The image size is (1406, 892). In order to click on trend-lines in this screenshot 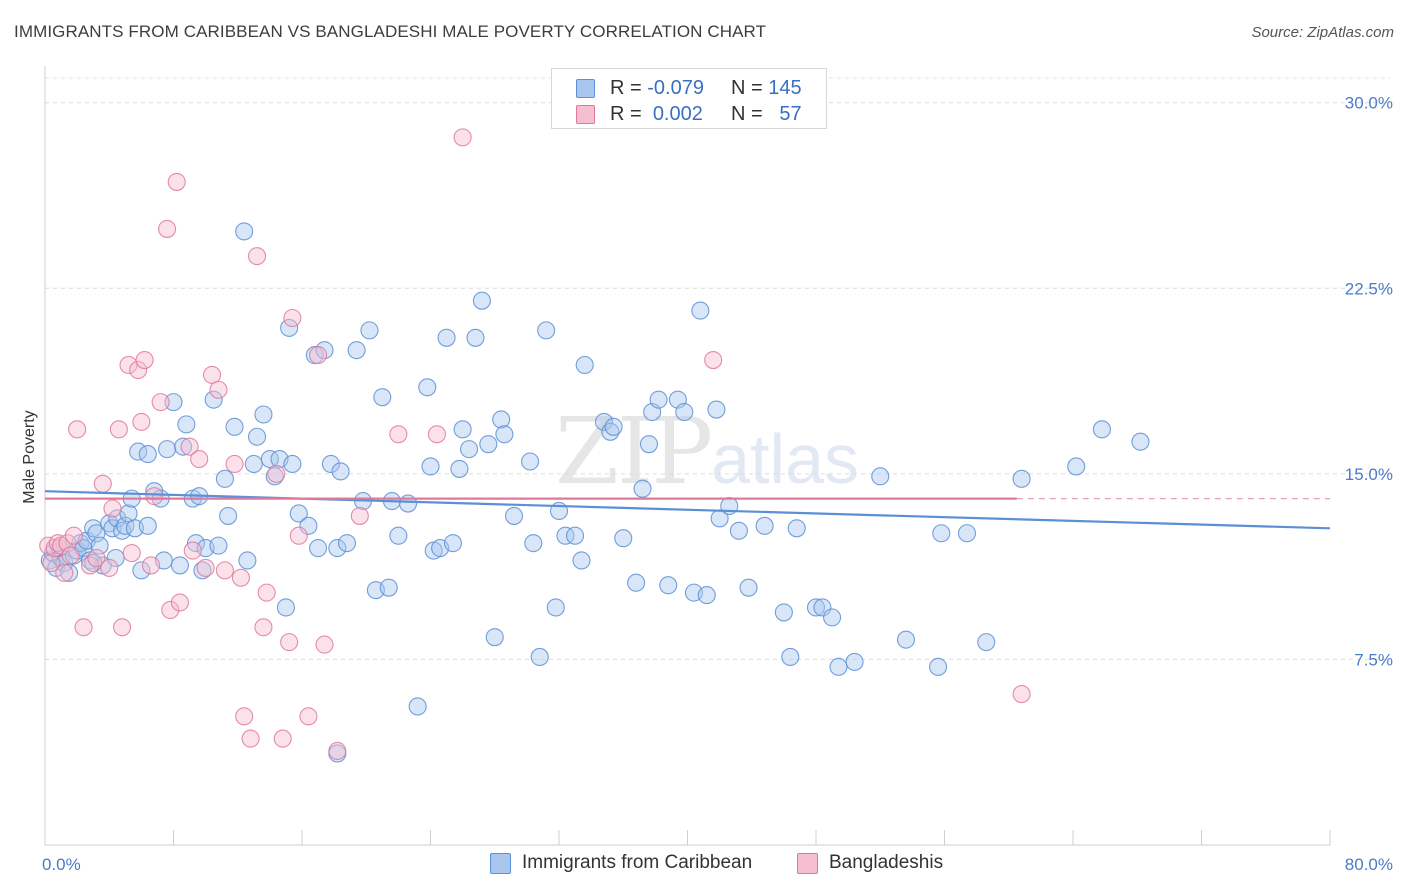, I will do `click(687, 510)`.